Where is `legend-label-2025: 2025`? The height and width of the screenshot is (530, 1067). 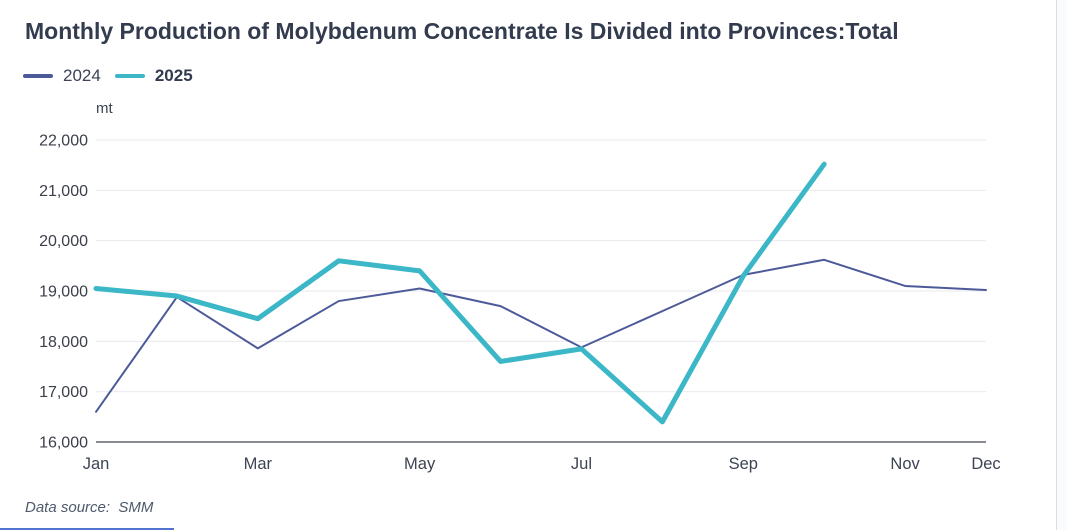 legend-label-2025: 2025 is located at coordinates (173, 75).